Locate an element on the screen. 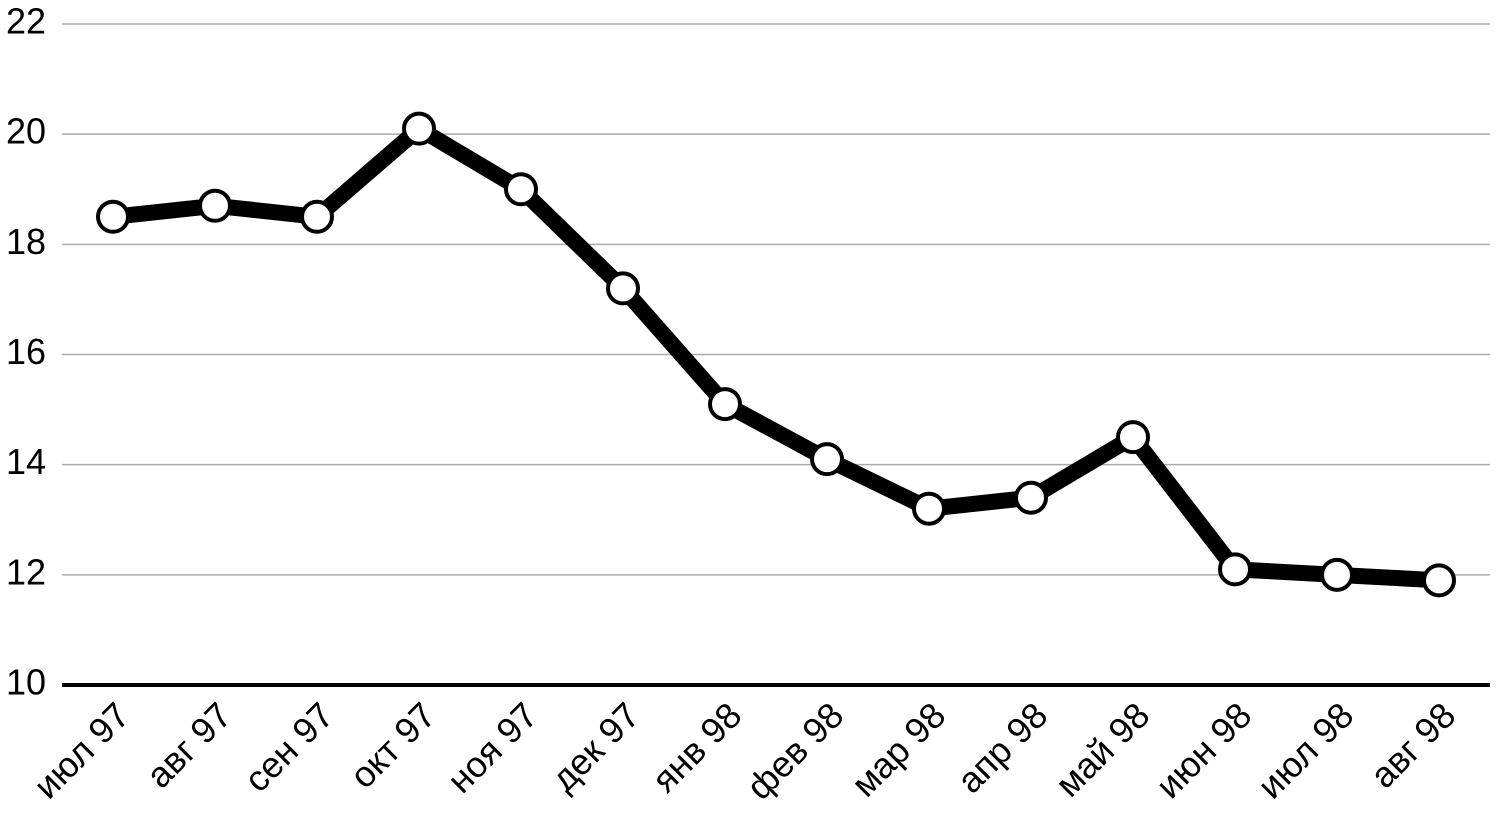 The image size is (1512, 827). x-tick-label: май 98 is located at coordinates (1102, 749).